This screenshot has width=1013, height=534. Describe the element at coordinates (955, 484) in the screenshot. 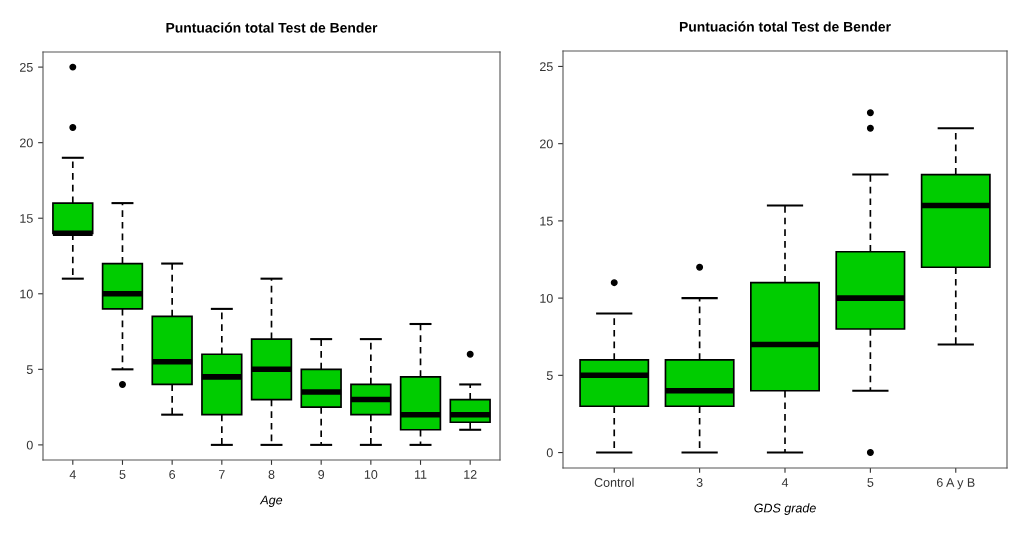

I see `x-tick-label: 6 A y B` at that location.